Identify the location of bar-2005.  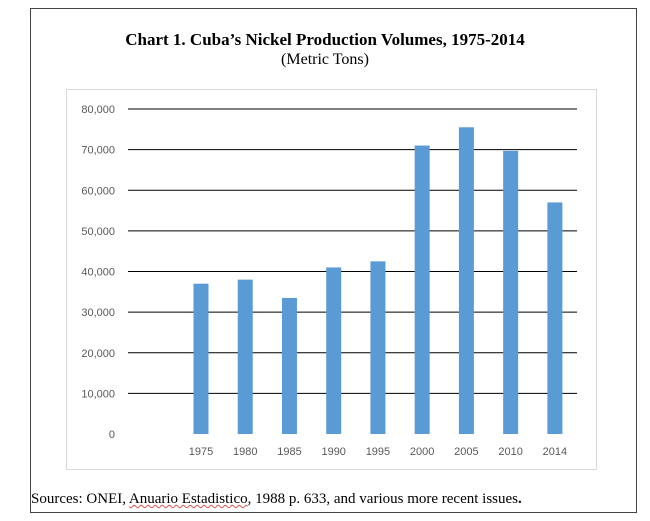
(466, 280).